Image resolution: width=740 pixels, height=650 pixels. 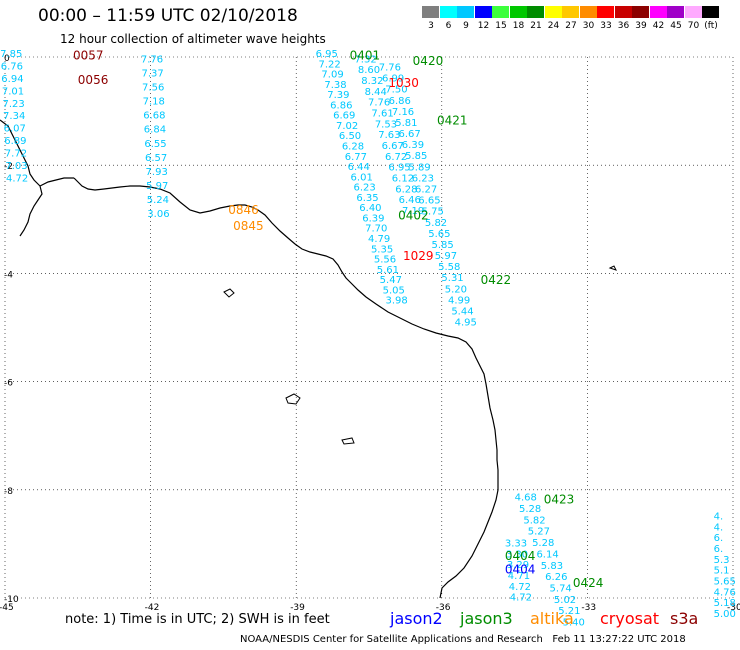 What do you see at coordinates (428, 61) in the screenshot?
I see `pass-time-label: 0420` at bounding box center [428, 61].